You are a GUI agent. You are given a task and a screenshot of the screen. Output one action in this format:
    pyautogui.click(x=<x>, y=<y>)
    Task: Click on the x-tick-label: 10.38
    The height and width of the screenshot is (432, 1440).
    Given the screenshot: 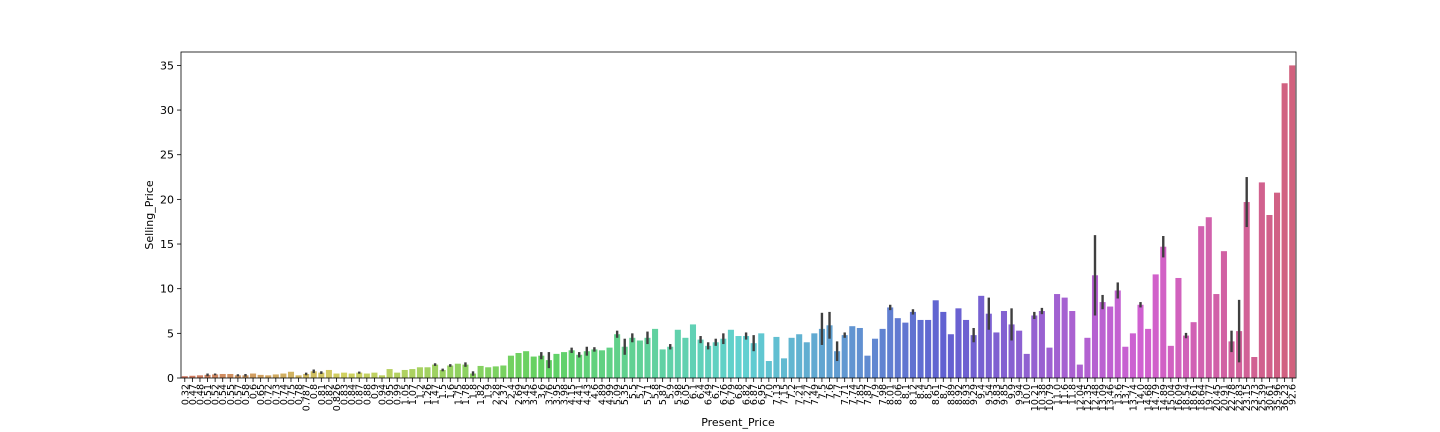 What is the action you would take?
    pyautogui.click(x=1042, y=397)
    